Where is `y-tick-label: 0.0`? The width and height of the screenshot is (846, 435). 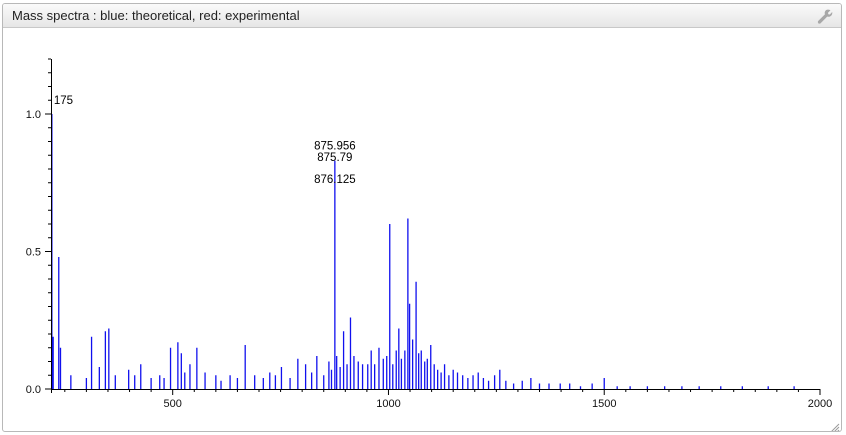 y-tick-label: 0.0 is located at coordinates (33, 390).